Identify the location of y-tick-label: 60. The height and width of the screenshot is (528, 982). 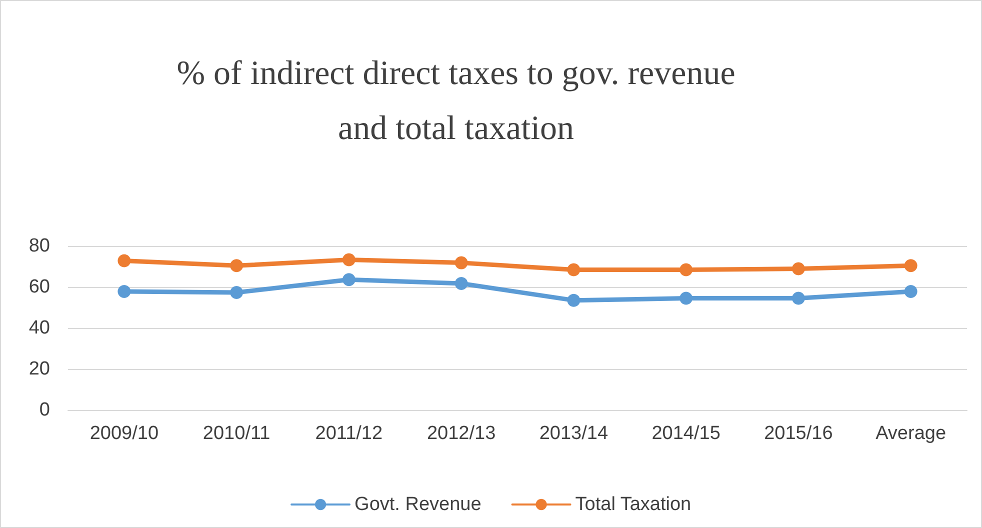
(39, 287).